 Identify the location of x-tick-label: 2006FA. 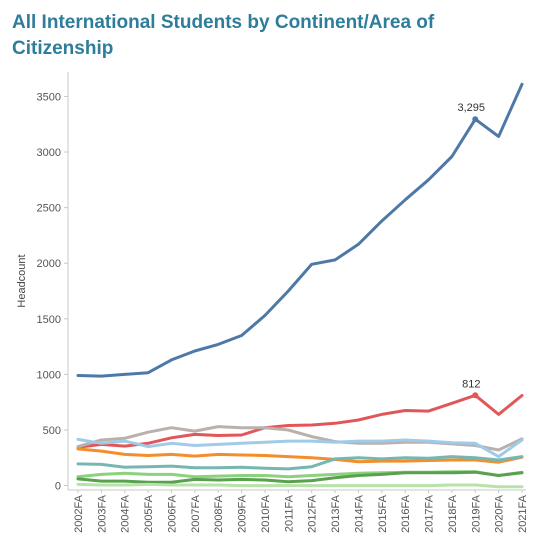
(172, 513).